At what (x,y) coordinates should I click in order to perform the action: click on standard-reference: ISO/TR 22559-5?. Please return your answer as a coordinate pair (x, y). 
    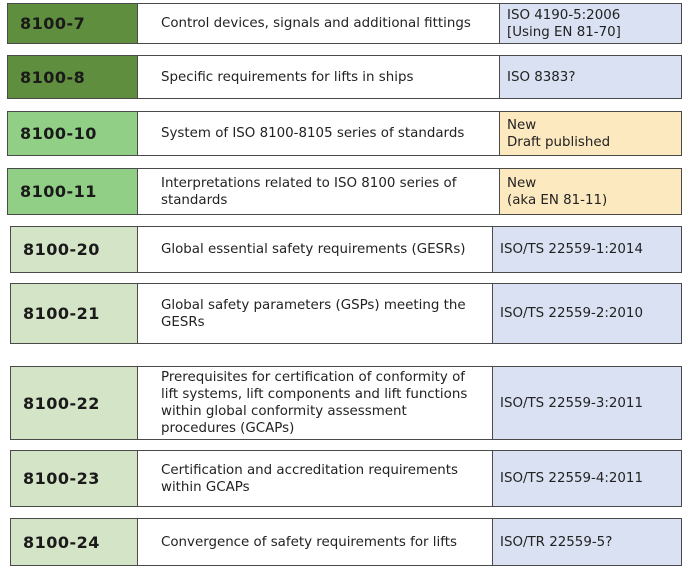
    Looking at the image, I should click on (587, 542).